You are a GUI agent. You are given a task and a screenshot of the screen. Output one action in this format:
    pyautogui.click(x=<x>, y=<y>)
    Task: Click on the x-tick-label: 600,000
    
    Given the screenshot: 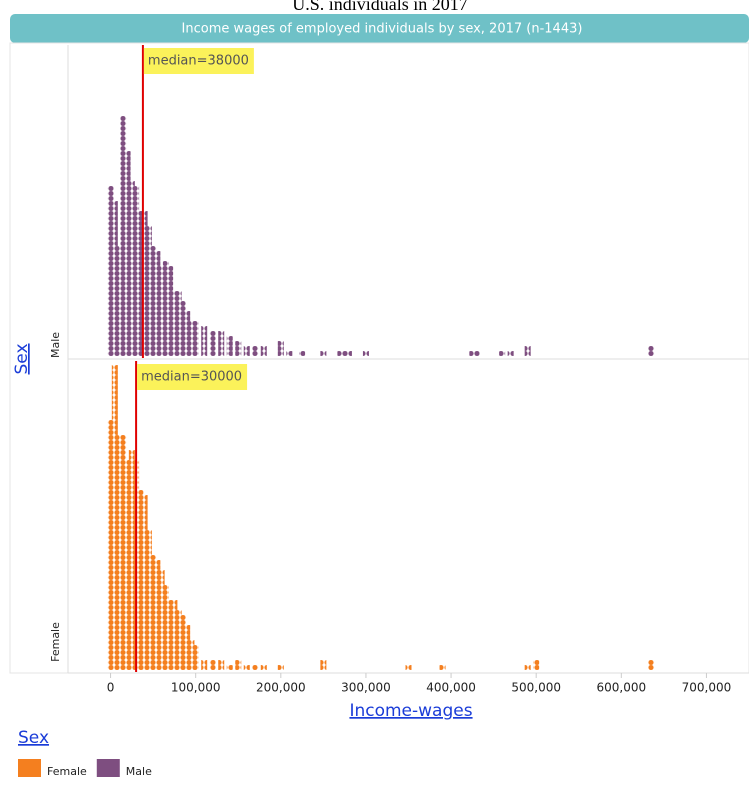 What is the action you would take?
    pyautogui.click(x=622, y=688)
    